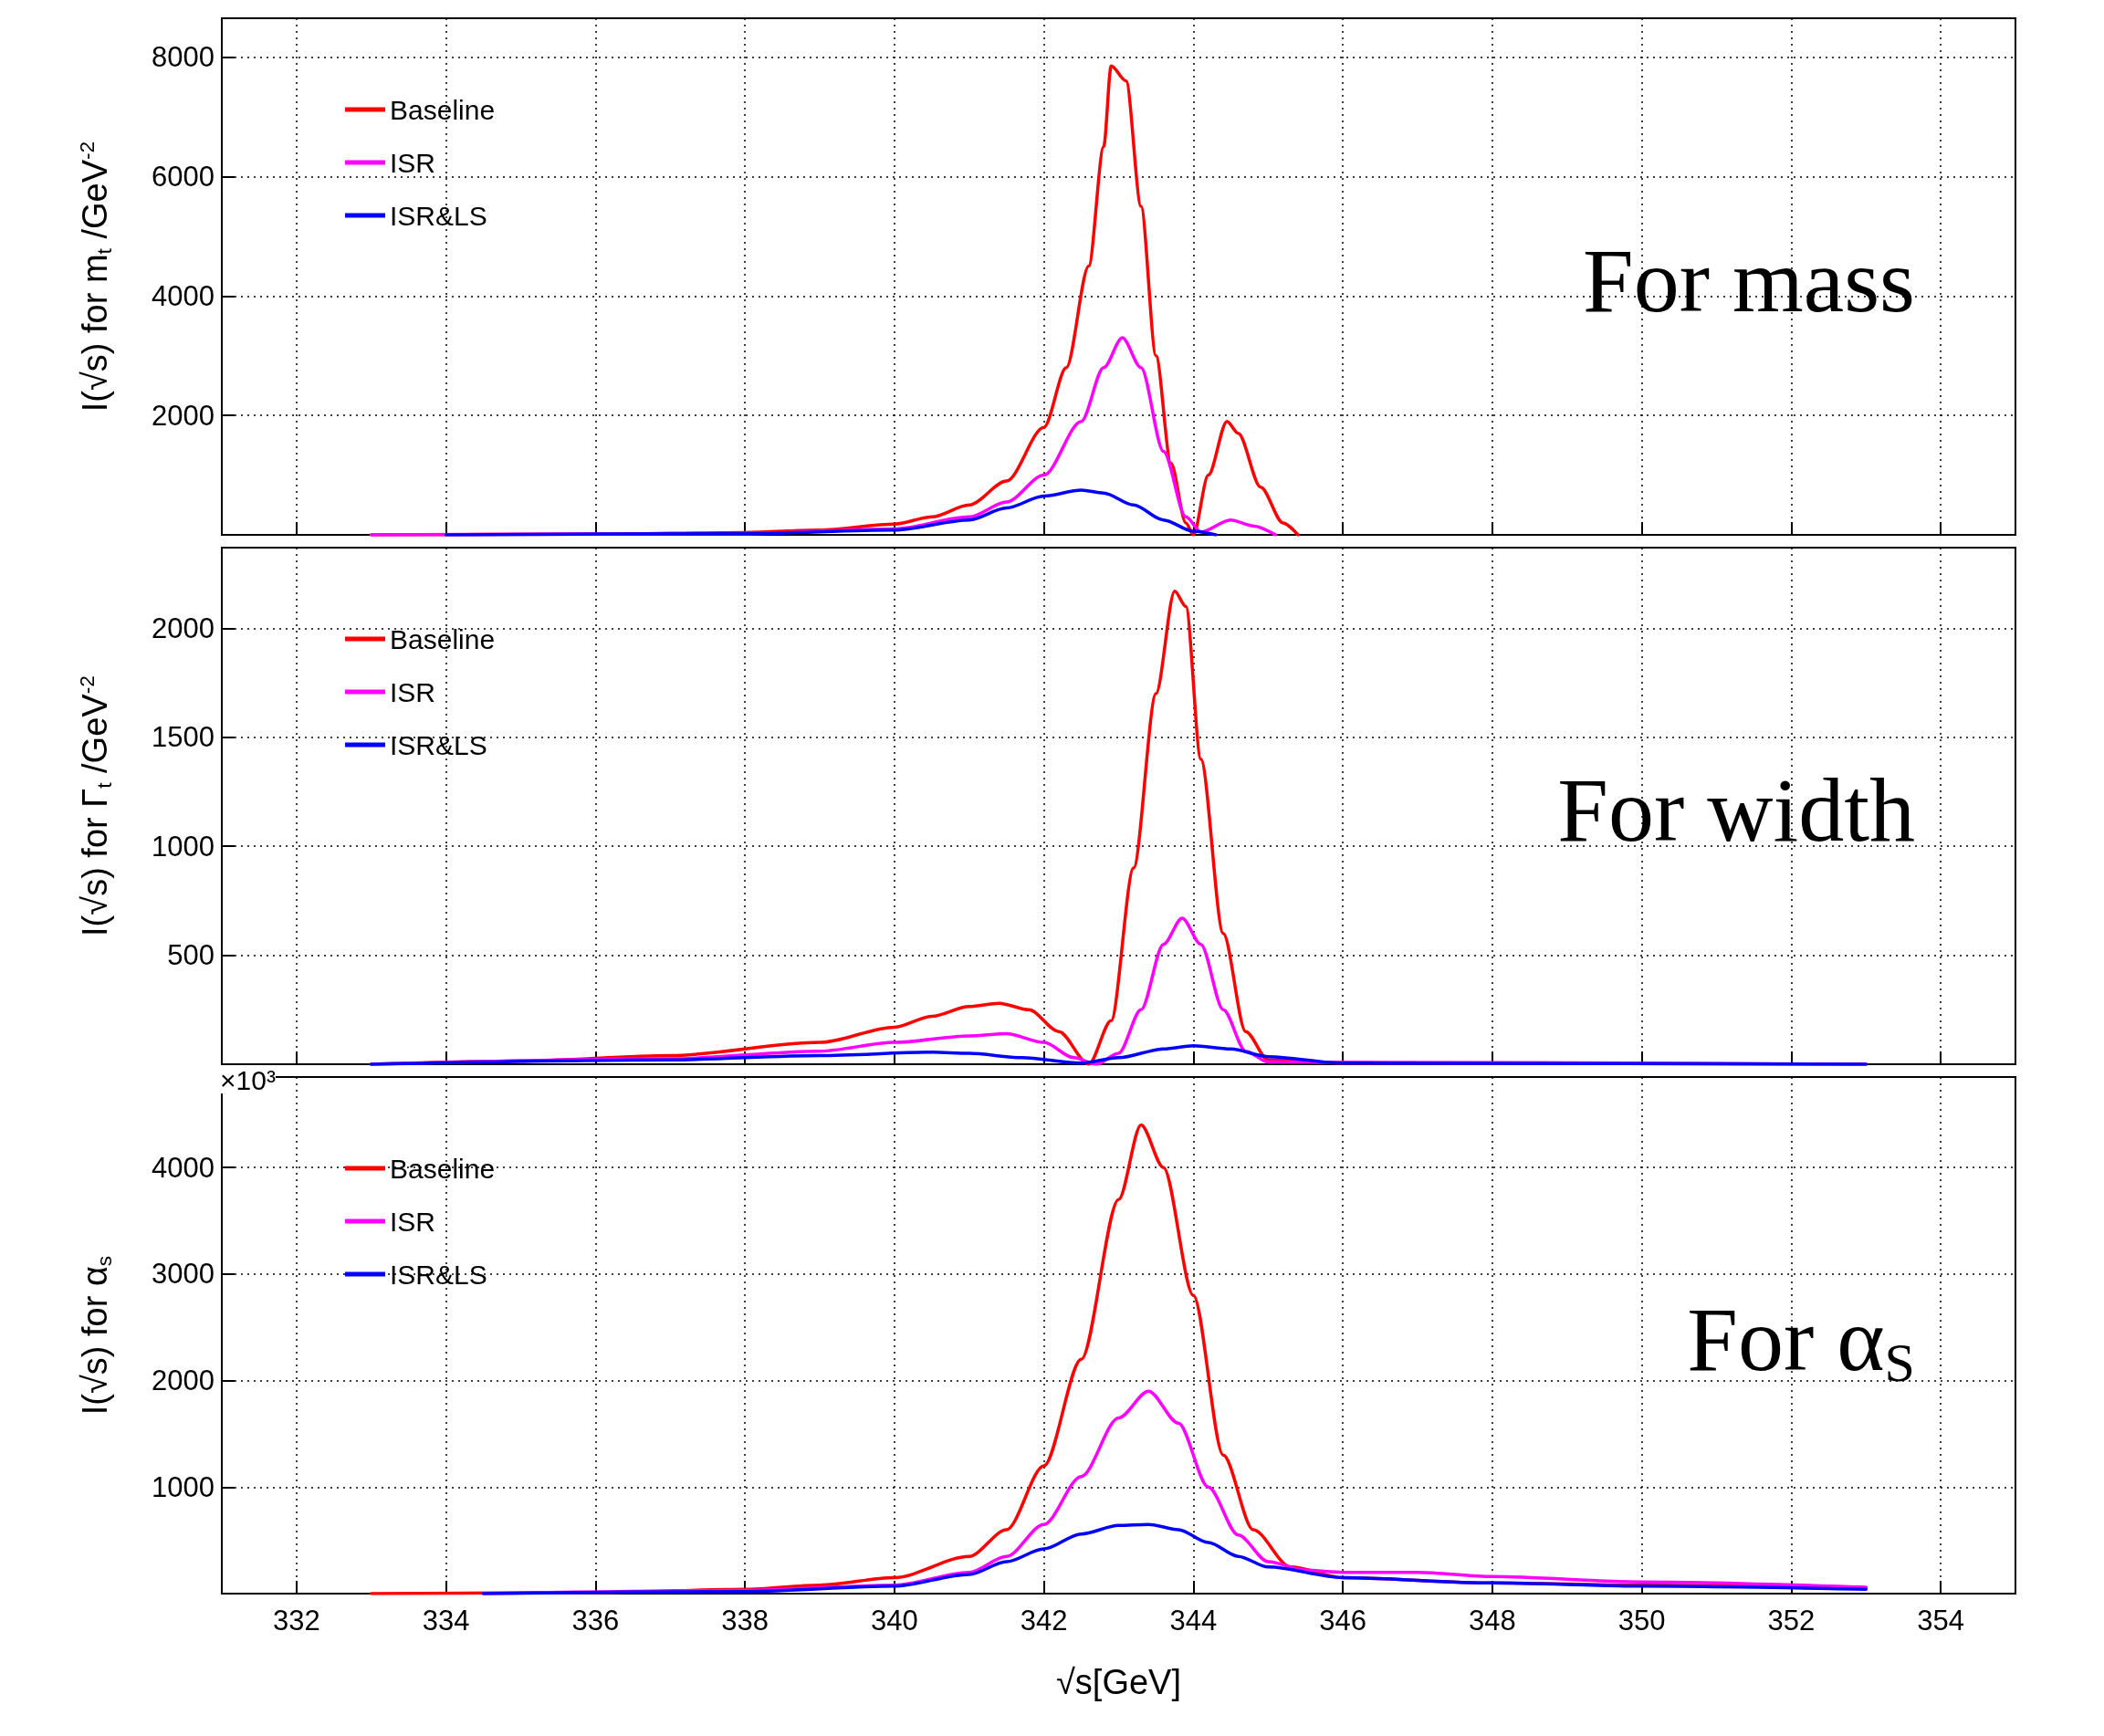 This screenshot has height=1736, width=2104. I want to click on y-axis-title: I(√s) for Γt /GeV-2, so click(95, 805).